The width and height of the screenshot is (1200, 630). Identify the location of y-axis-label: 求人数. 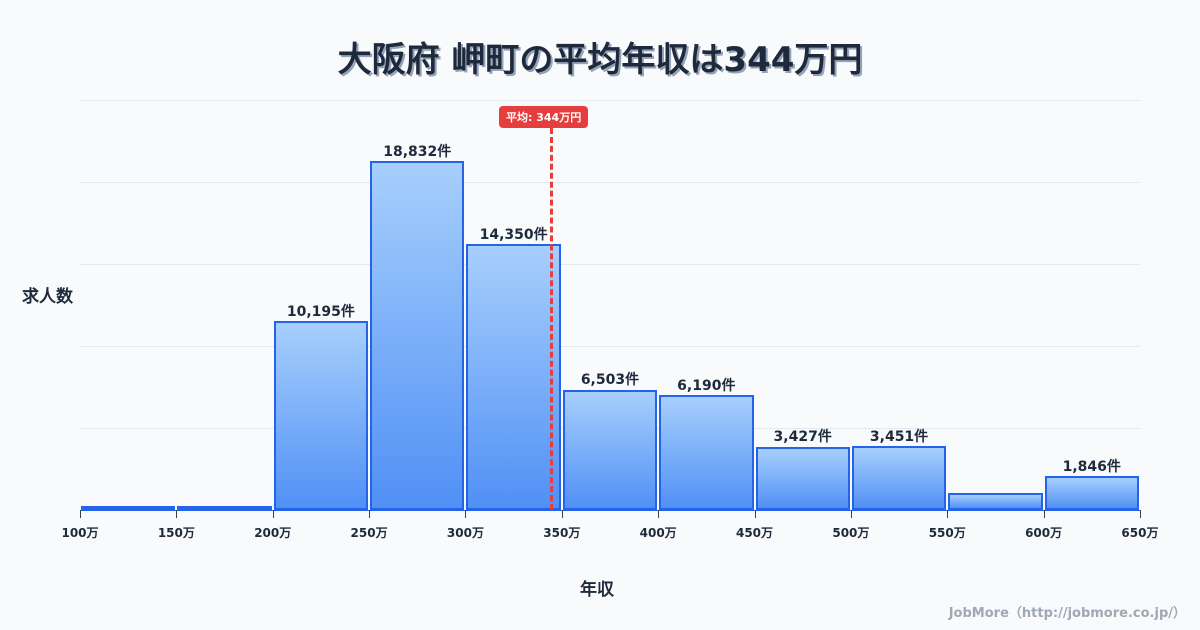
(47, 297).